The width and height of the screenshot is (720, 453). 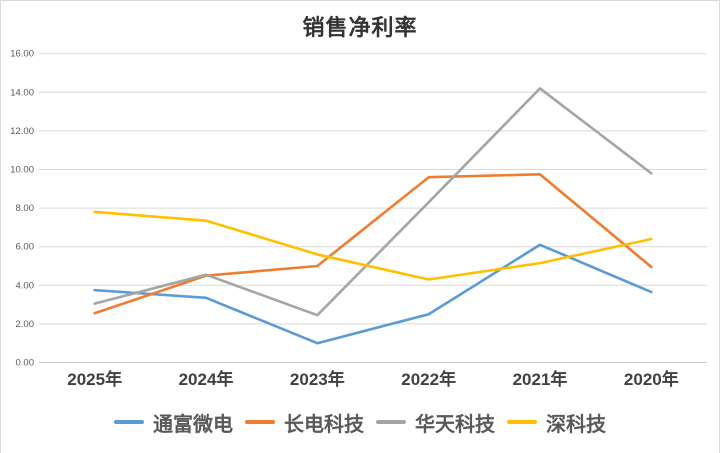 What do you see at coordinates (25, 247) in the screenshot?
I see `y-axis-tick-label: 6.00` at bounding box center [25, 247].